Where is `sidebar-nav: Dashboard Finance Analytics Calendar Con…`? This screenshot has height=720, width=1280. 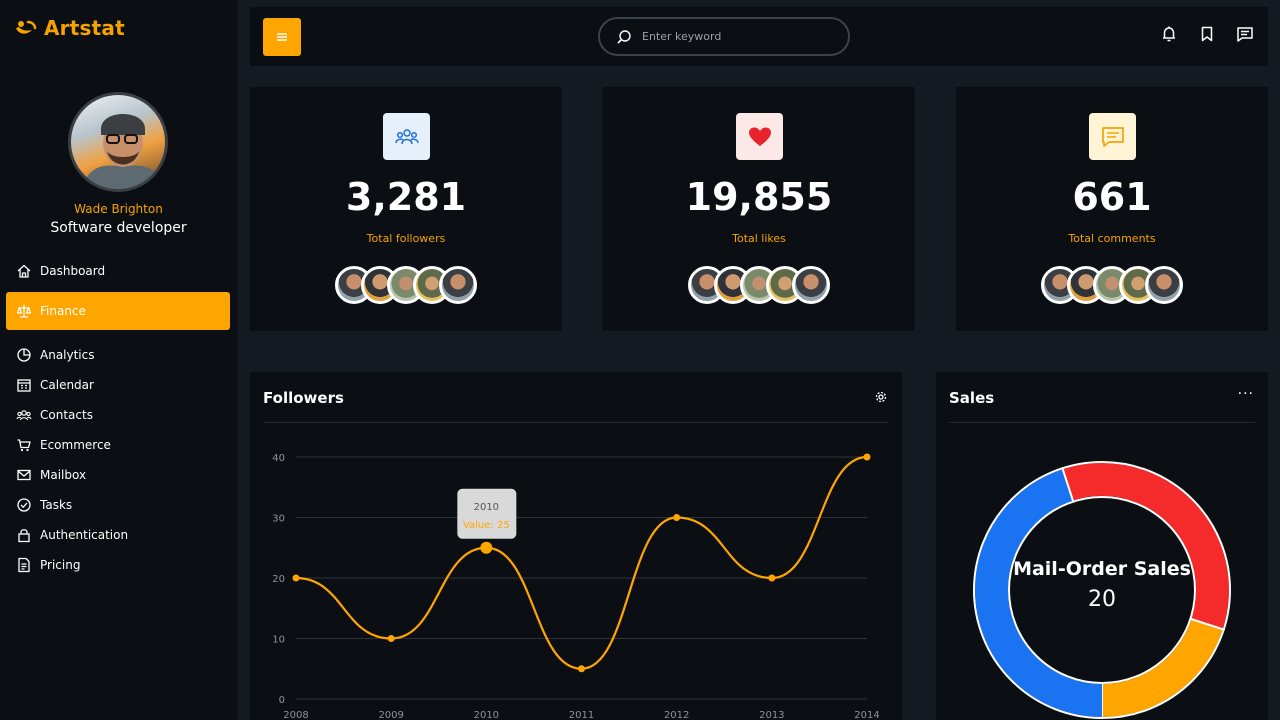 sidebar-nav: Dashboard Finance Analytics Calendar Con… is located at coordinates (118, 418).